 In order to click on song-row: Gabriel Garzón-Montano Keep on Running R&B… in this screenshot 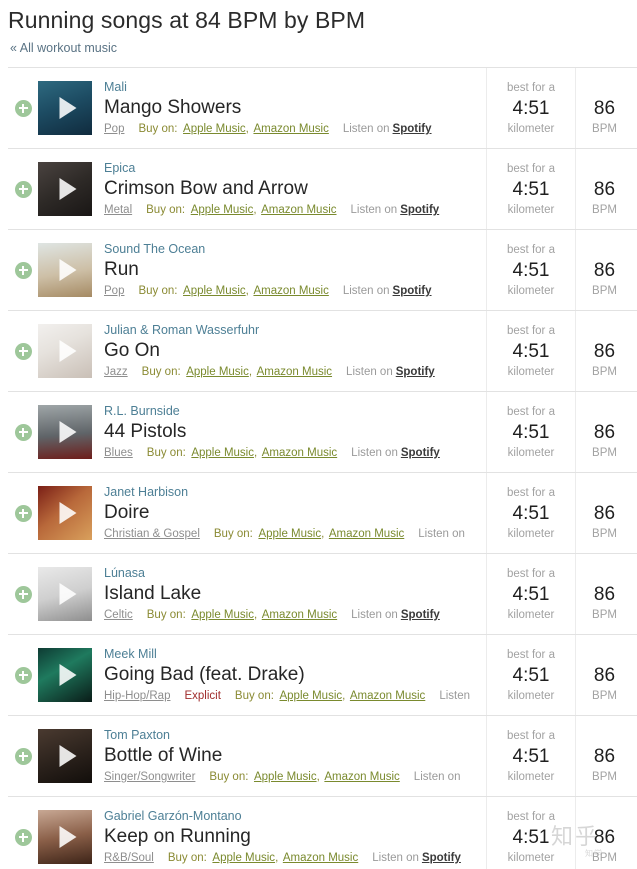, I will do `click(322, 832)`.